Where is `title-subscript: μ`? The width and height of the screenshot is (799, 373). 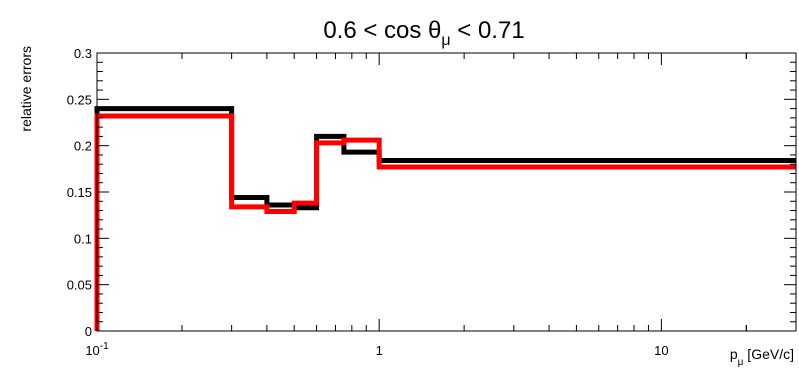 title-subscript: μ is located at coordinates (445, 40).